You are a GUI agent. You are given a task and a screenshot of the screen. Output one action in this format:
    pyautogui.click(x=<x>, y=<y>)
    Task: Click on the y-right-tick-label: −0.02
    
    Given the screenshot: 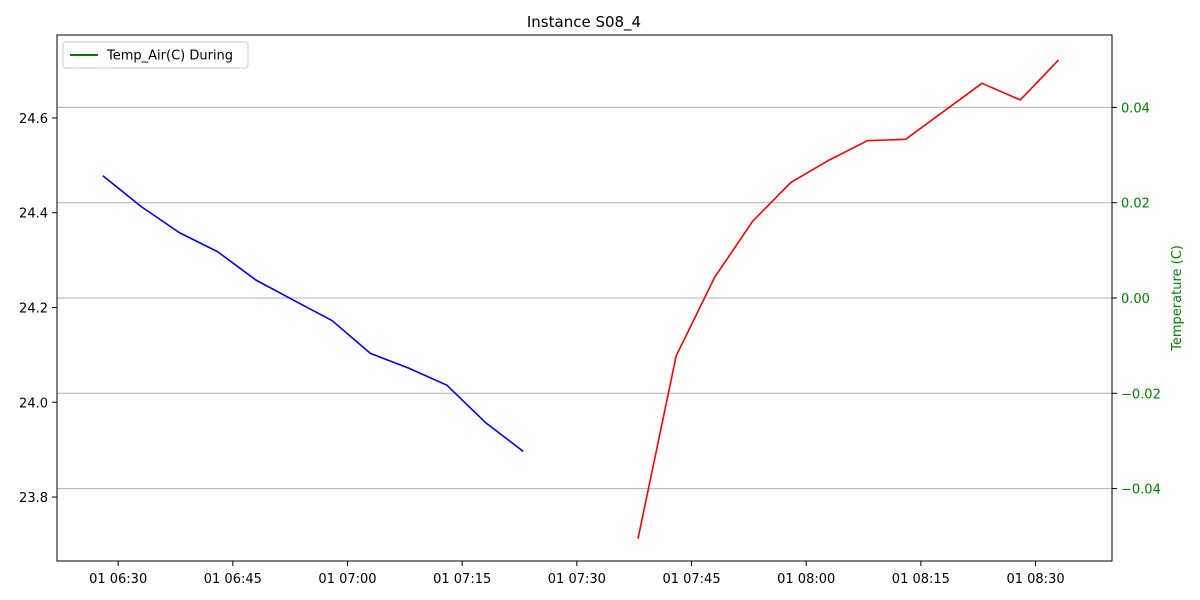 What is the action you would take?
    pyautogui.click(x=1141, y=394)
    